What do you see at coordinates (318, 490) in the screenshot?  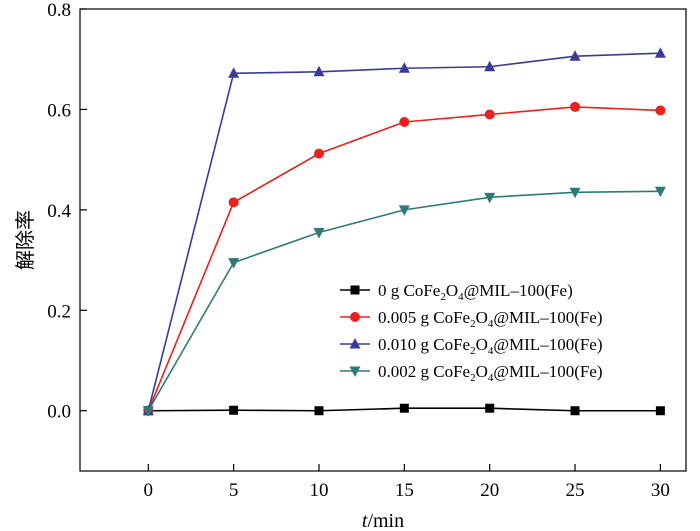 I see `x-tick-label: 10` at bounding box center [318, 490].